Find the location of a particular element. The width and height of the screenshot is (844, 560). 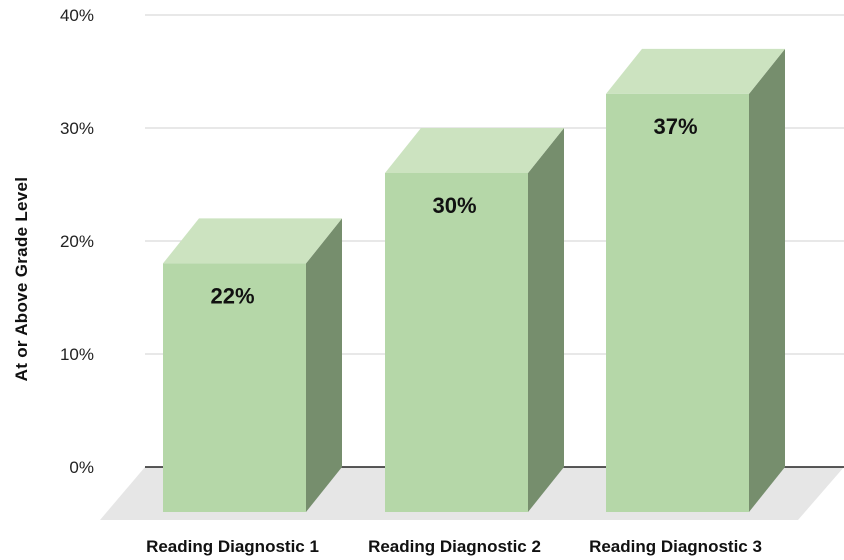

y-tick-label: 0% is located at coordinates (81, 467).